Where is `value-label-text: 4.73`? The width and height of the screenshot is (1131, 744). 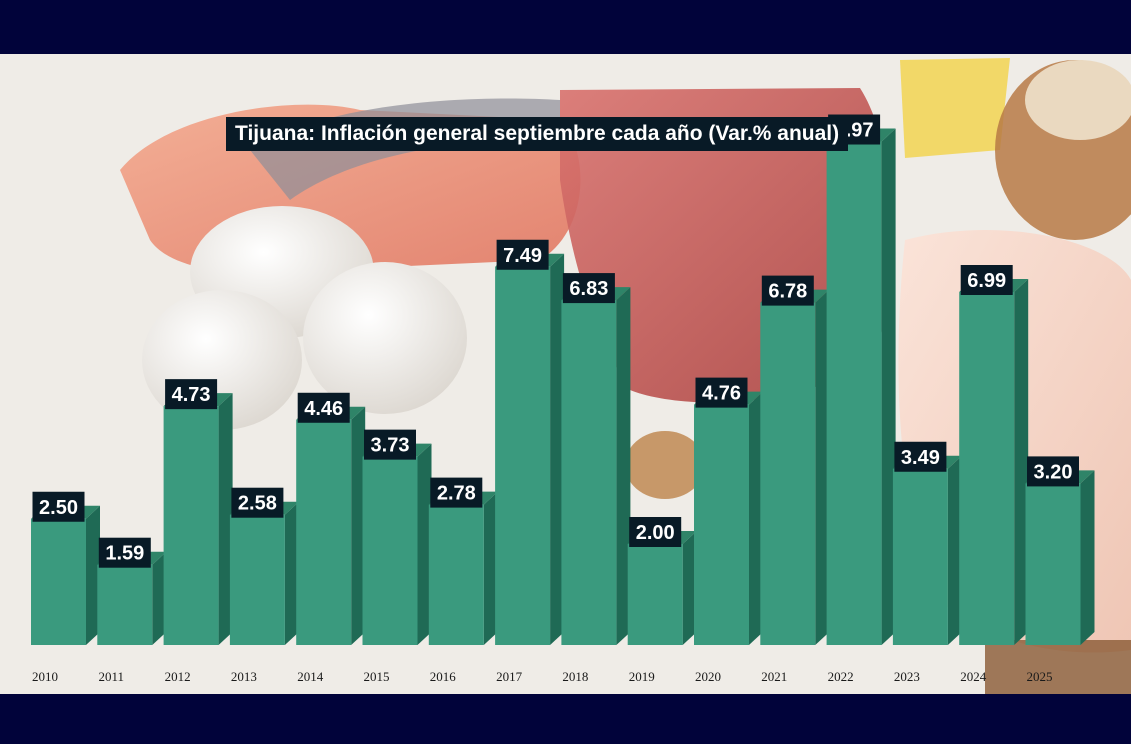
value-label-text: 4.73 is located at coordinates (191, 395).